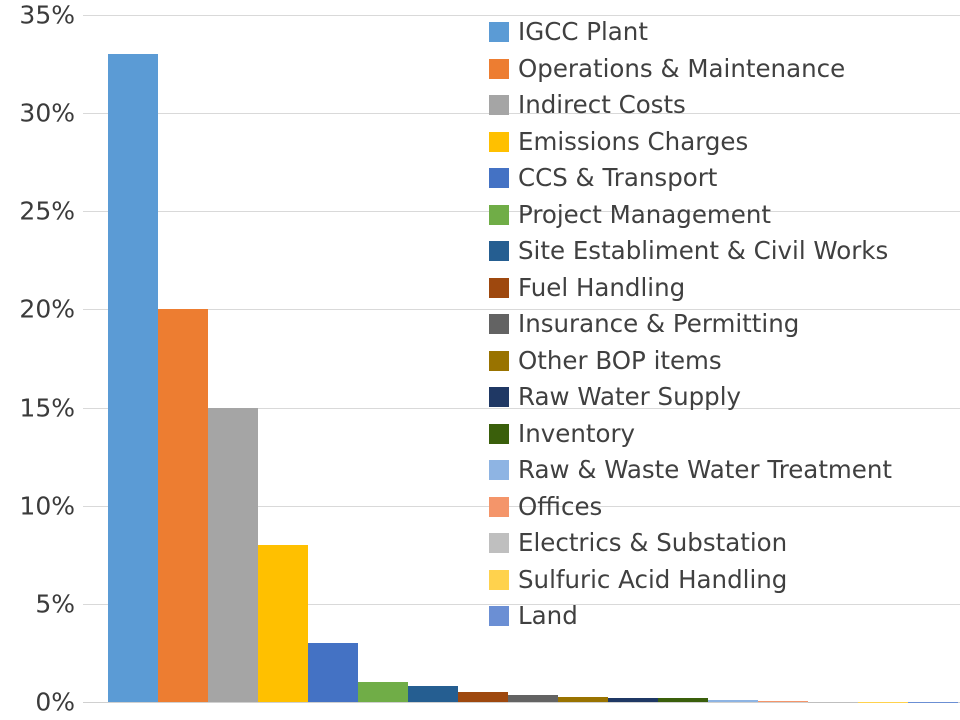 The height and width of the screenshot is (720, 960). Describe the element at coordinates (55, 702) in the screenshot. I see `y-tick-label: 0%` at that location.